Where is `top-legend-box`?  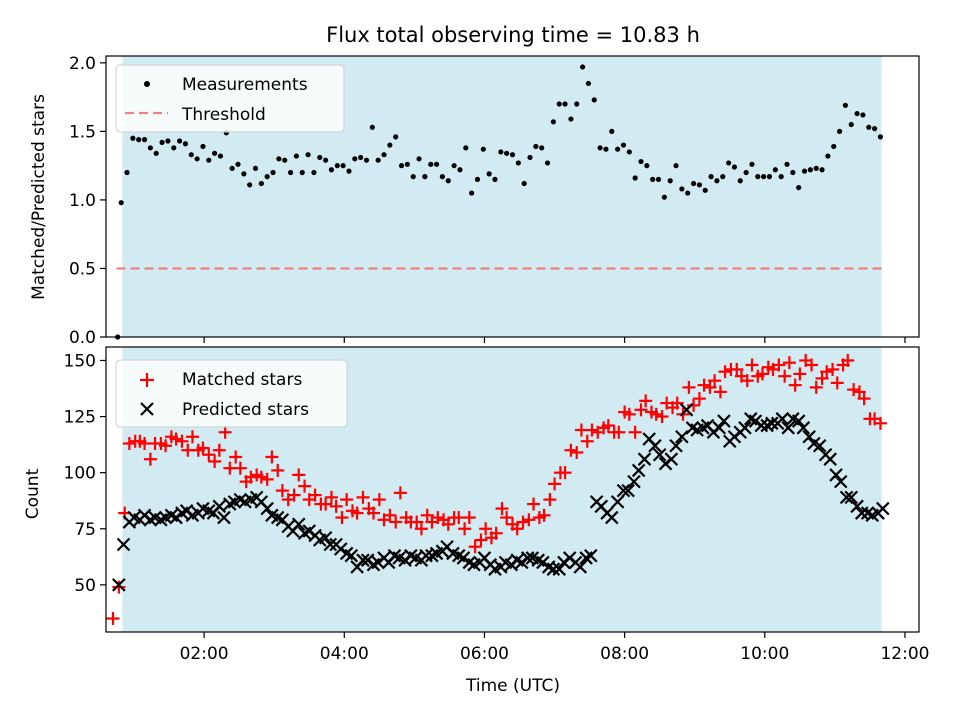
top-legend-box is located at coordinates (230, 98).